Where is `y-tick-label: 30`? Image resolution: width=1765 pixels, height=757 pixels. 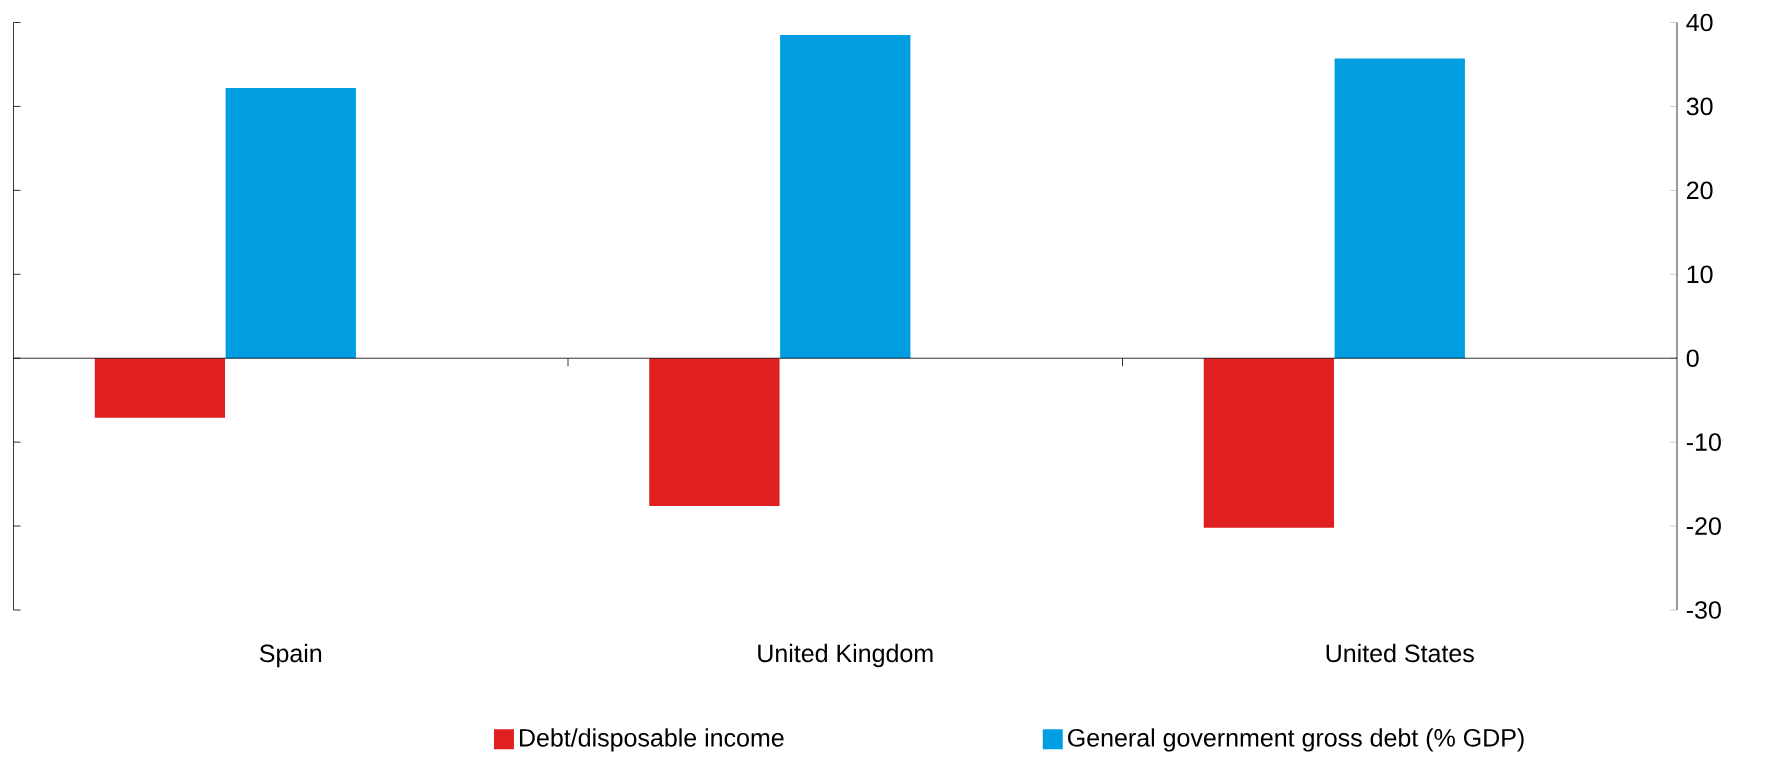 y-tick-label: 30 is located at coordinates (1699, 106).